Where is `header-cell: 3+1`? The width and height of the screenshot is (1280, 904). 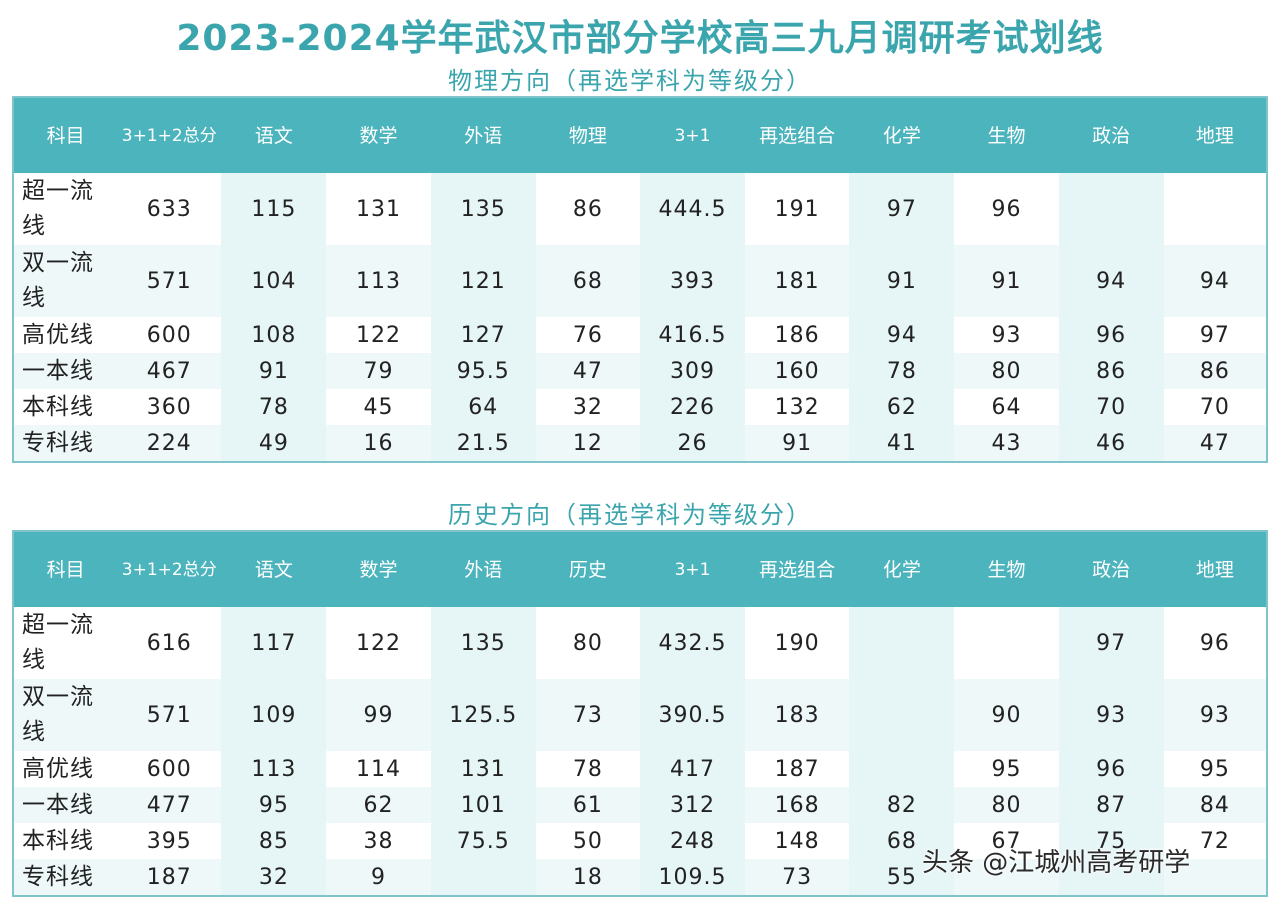
header-cell: 3+1 is located at coordinates (692, 135).